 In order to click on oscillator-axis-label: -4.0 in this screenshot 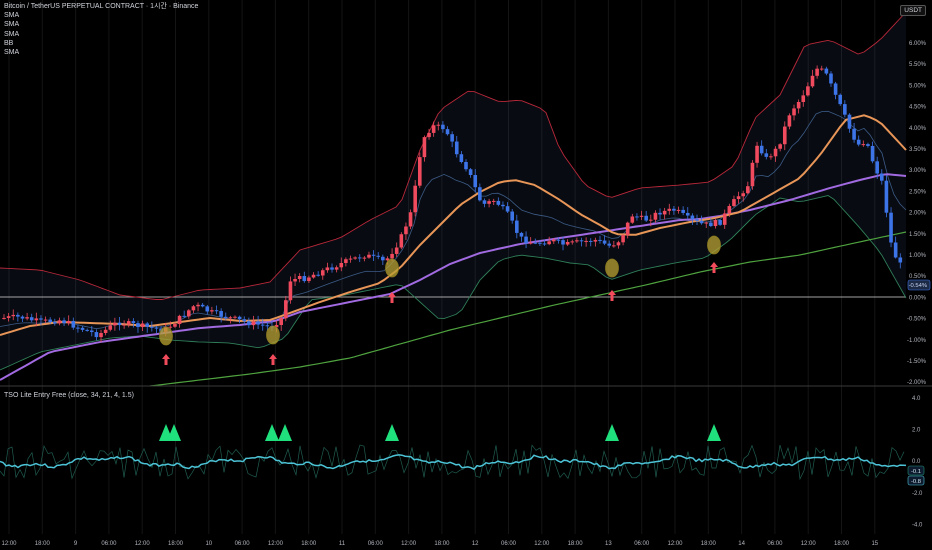, I will do `click(917, 525)`.